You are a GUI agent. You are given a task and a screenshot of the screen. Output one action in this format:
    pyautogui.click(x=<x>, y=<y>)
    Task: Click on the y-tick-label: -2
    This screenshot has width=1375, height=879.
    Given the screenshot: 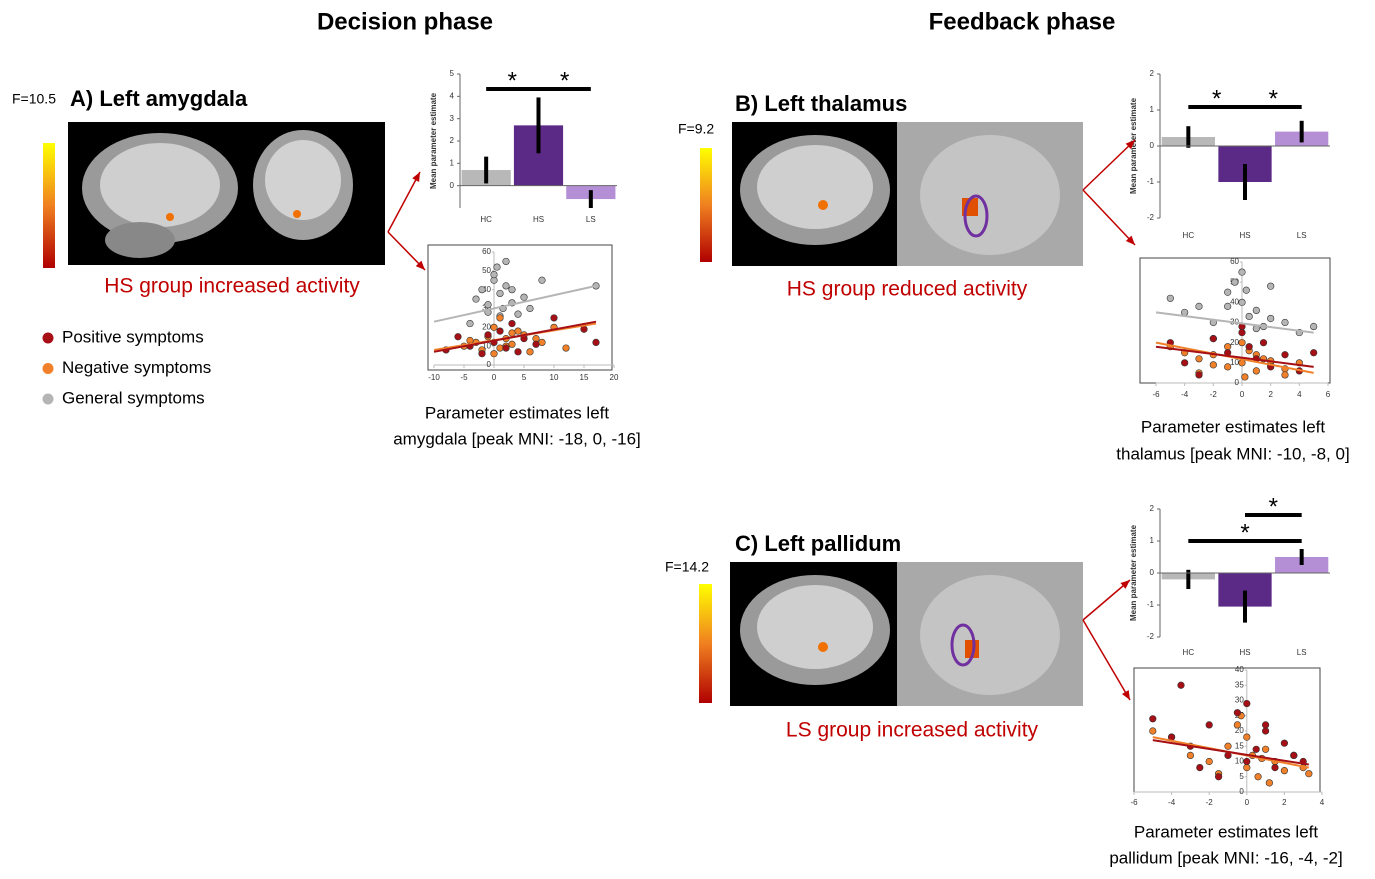 What is the action you would take?
    pyautogui.click(x=1151, y=217)
    